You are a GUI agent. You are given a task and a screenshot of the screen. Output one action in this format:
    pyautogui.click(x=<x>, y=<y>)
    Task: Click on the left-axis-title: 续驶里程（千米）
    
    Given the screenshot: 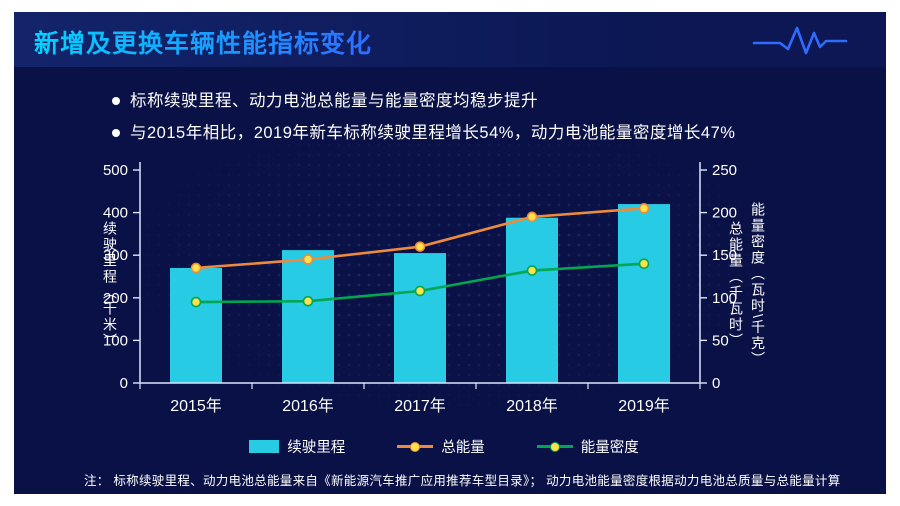 What is the action you would take?
    pyautogui.click(x=110, y=285)
    